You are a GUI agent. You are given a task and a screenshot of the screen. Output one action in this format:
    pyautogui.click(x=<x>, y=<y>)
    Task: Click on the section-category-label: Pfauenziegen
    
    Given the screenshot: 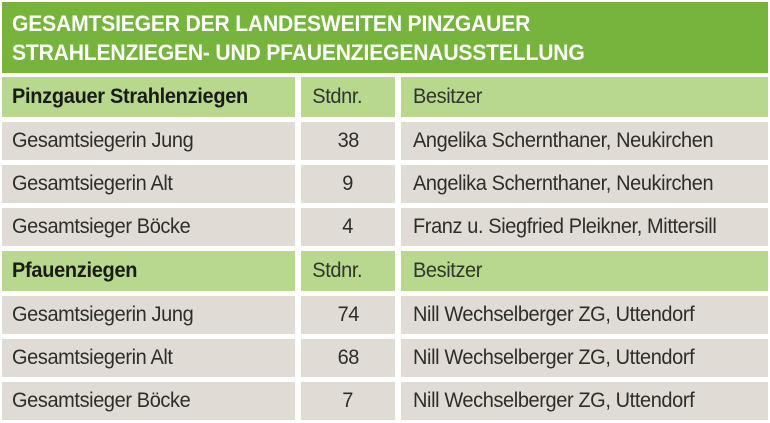 What is the action you would take?
    pyautogui.click(x=75, y=270)
    